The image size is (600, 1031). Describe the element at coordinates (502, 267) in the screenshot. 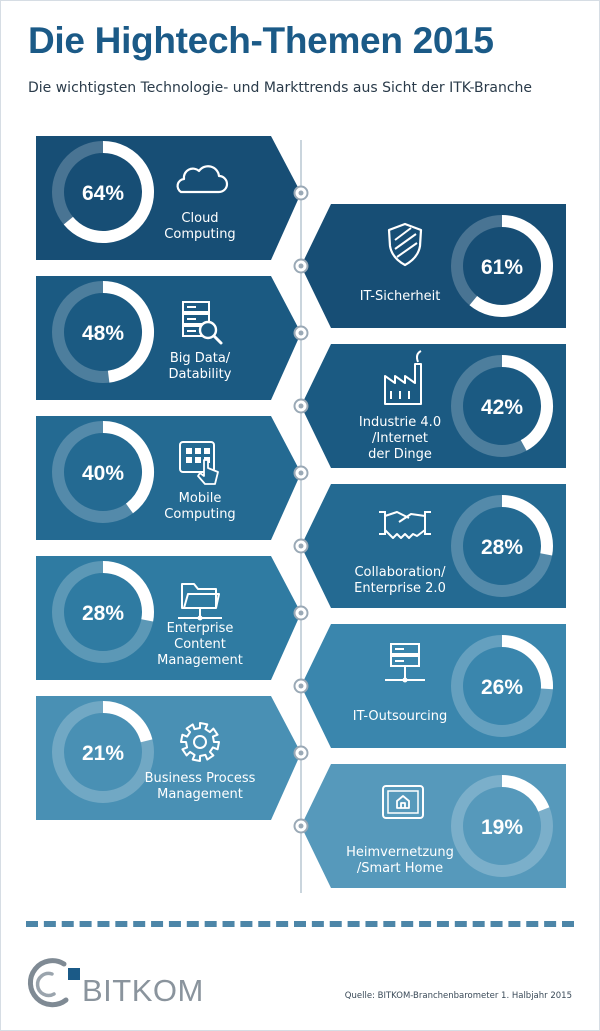

I see `value-label: 61%` at that location.